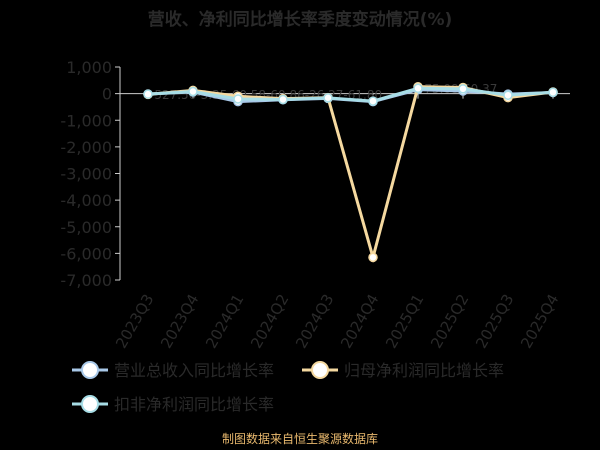 The image size is (600, 450). What do you see at coordinates (179, 321) in the screenshot?
I see `x-tick-label: 2023Q4` at bounding box center [179, 321].